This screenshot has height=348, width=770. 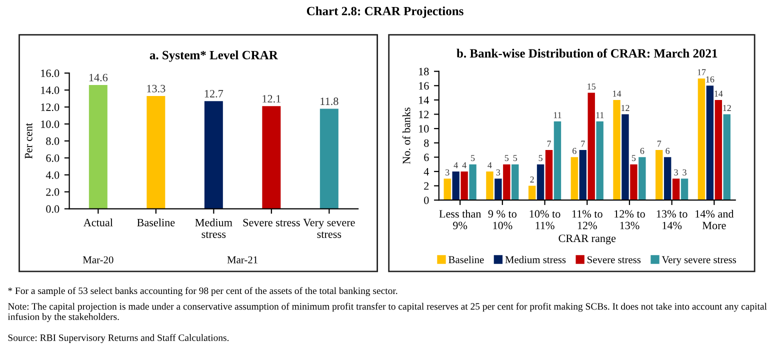 I want to click on y-axis-title: No. of banks, so click(x=406, y=136).